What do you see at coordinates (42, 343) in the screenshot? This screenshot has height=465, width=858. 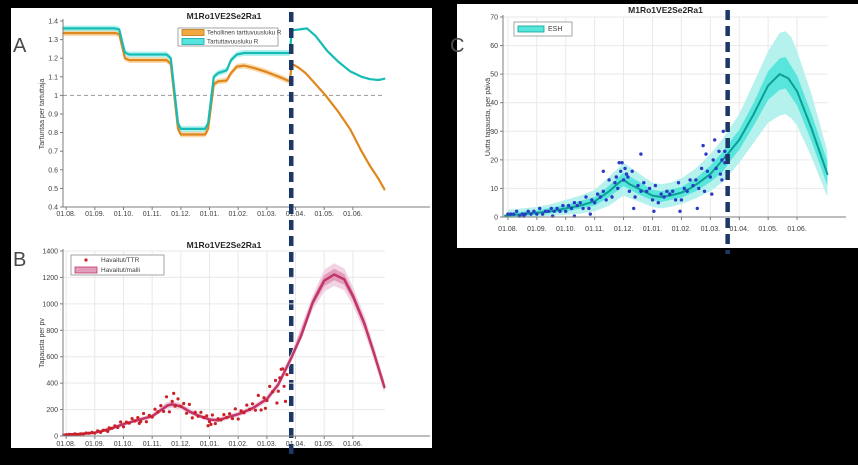 I see `y-axis-label: Tapausta per pv` at bounding box center [42, 343].